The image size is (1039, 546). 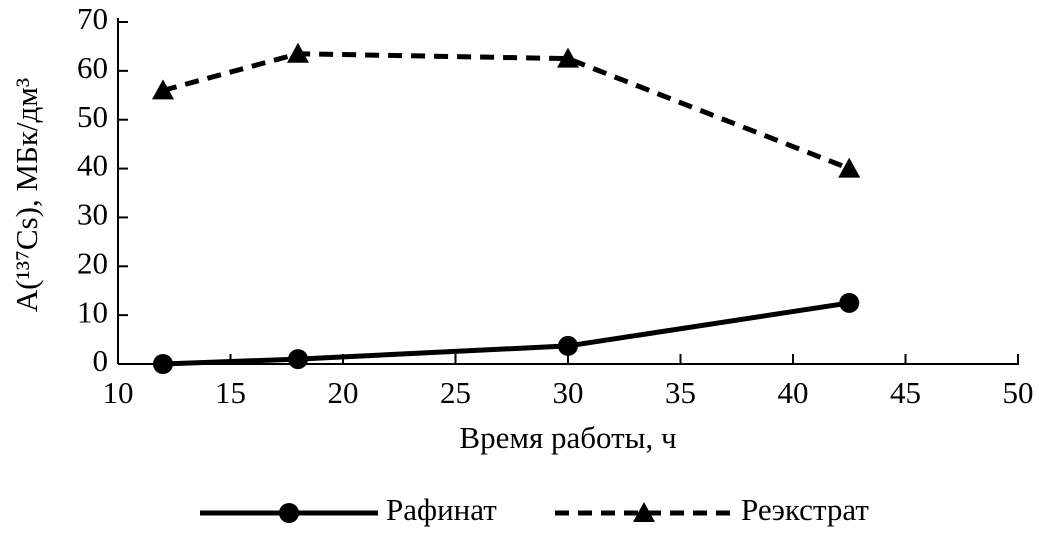 I want to click on legend-label: Рафинат, so click(x=441, y=509).